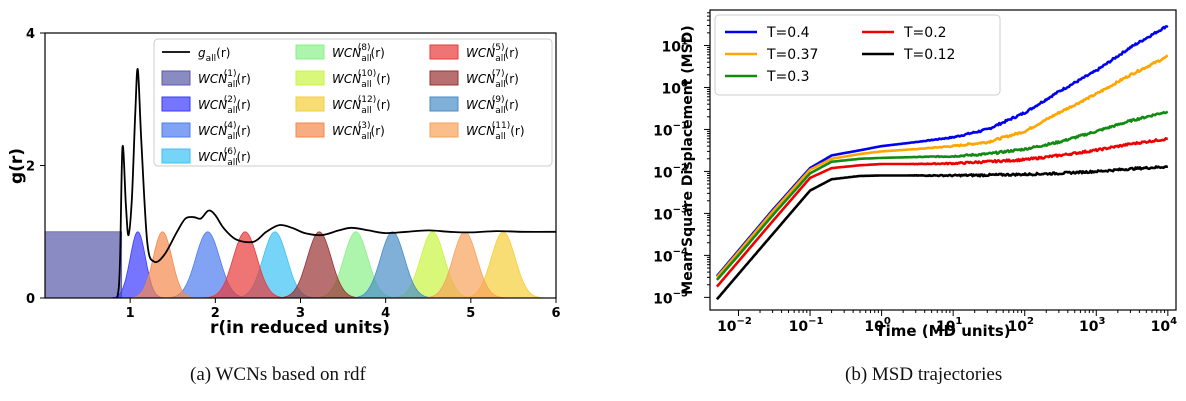  Describe the element at coordinates (358, 53) in the screenshot. I see `legend-label-a: WCNall(8)(r)` at that location.